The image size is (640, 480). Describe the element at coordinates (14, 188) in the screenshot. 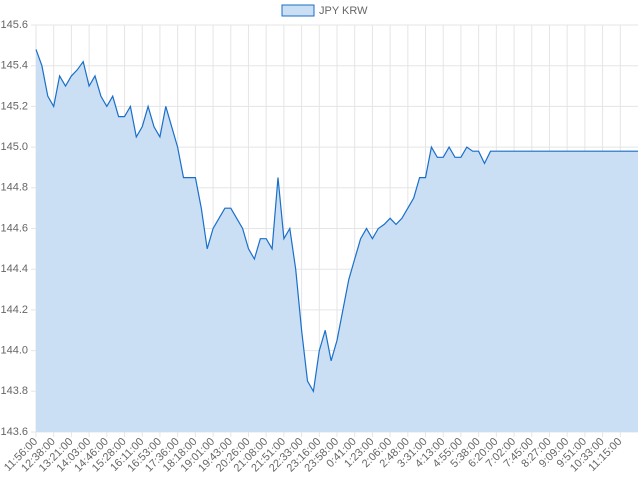

I see `y-tick-label: 144.8` at that location.